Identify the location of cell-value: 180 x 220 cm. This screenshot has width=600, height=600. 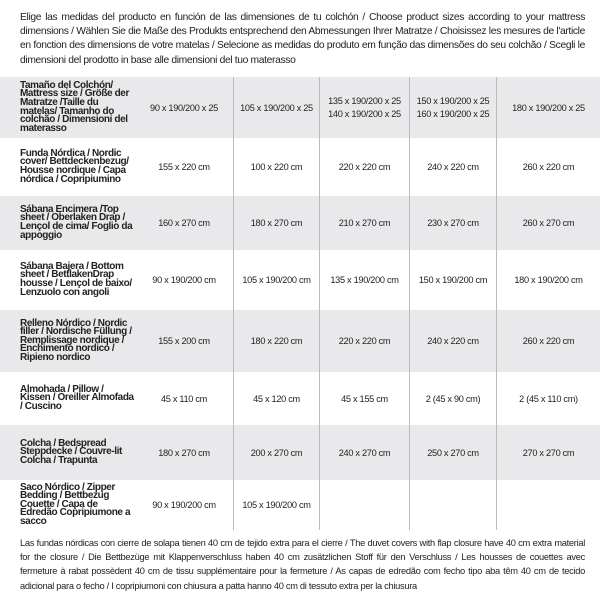
(276, 341).